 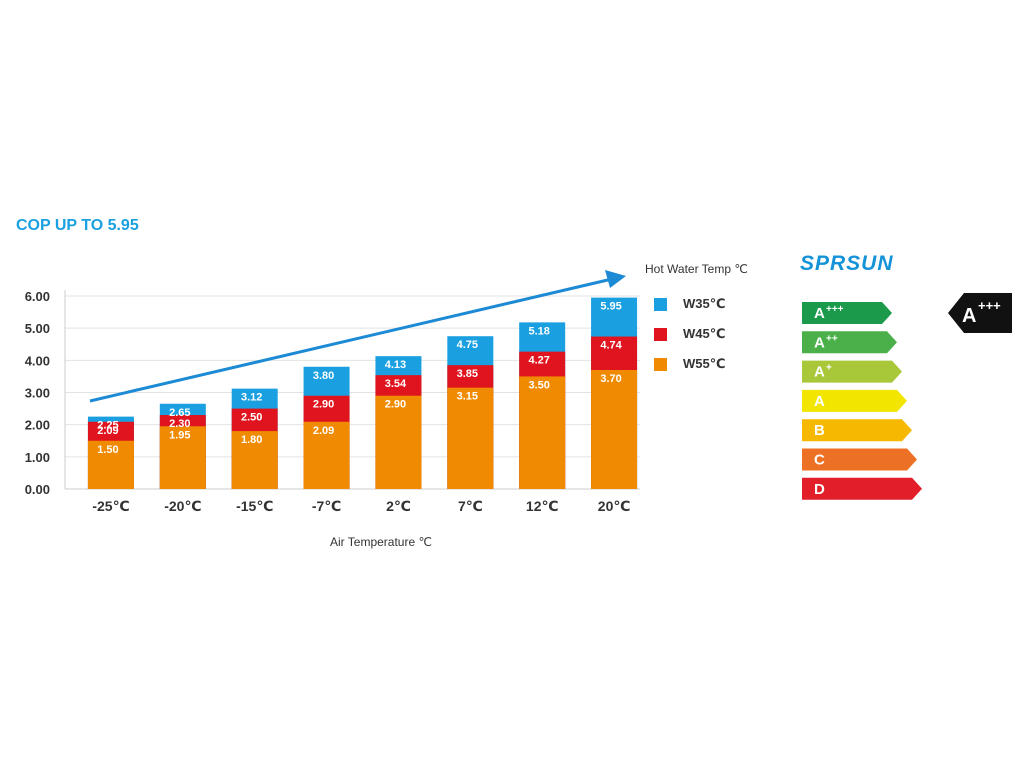 What do you see at coordinates (847, 313) in the screenshot?
I see `rating-arrow-appp` at bounding box center [847, 313].